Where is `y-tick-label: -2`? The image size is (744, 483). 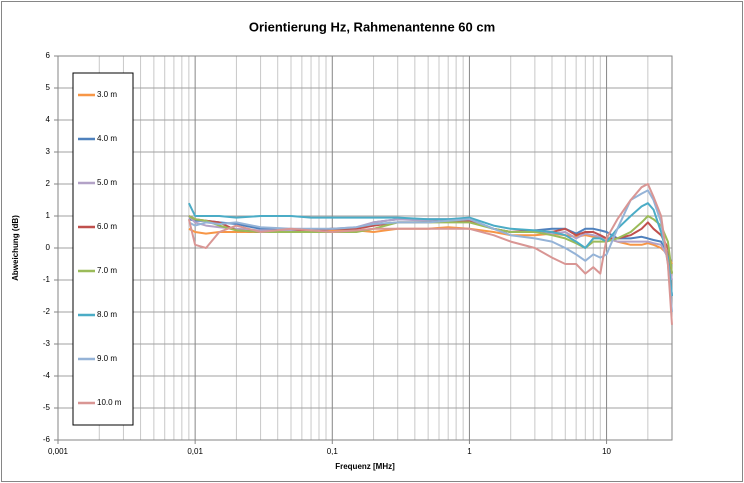
y-tick-label: -2 is located at coordinates (47, 311).